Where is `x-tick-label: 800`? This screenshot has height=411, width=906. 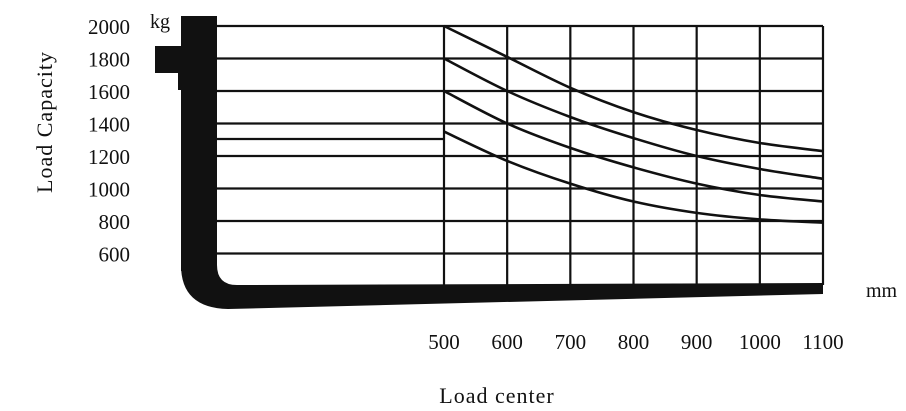 x-tick-label: 800 is located at coordinates (634, 342).